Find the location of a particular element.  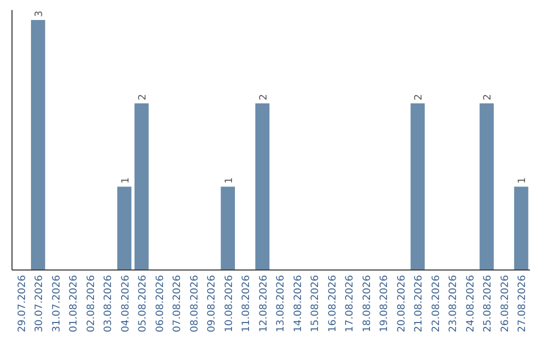

x-tick-label: 23.08.2026 is located at coordinates (454, 303).